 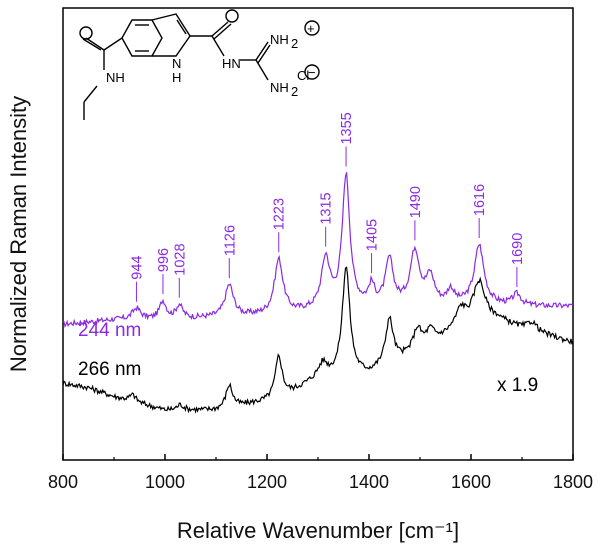 I want to click on x-axis-ticks, so click(x=318, y=457).